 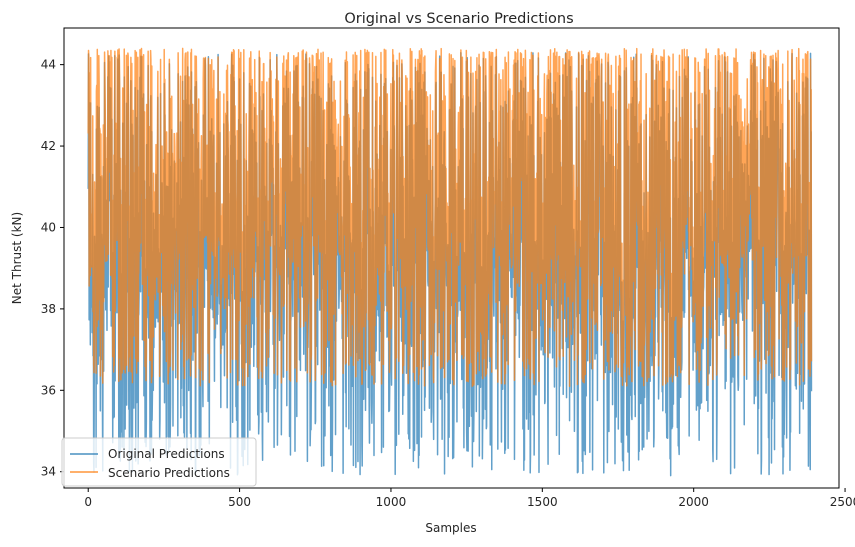 What do you see at coordinates (52, 268) in the screenshot?
I see `y-axis-ticks: 34 36 38 40 42 44` at bounding box center [52, 268].